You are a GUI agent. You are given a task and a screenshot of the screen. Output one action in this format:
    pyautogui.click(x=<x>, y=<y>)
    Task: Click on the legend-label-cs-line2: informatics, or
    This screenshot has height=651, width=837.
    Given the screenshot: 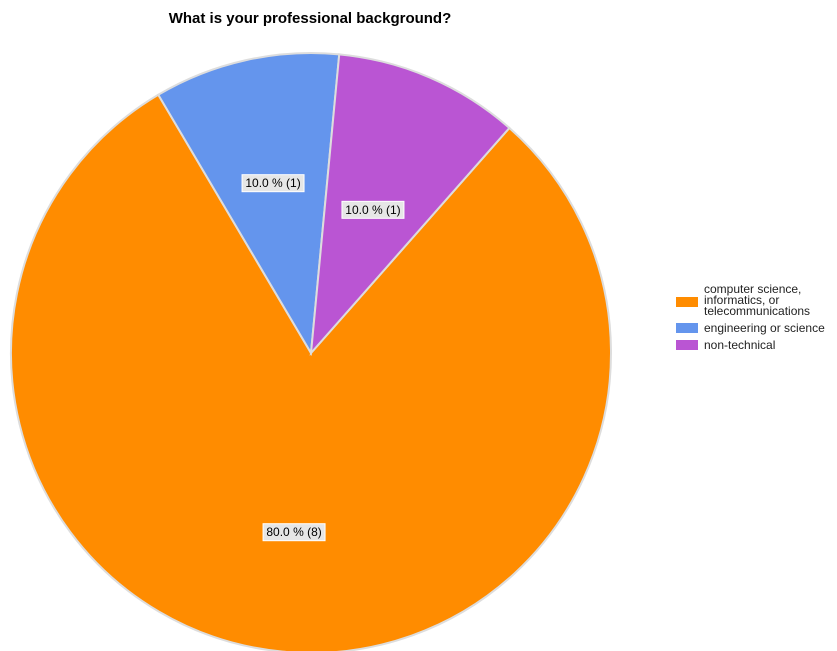 What is the action you would take?
    pyautogui.click(x=742, y=300)
    